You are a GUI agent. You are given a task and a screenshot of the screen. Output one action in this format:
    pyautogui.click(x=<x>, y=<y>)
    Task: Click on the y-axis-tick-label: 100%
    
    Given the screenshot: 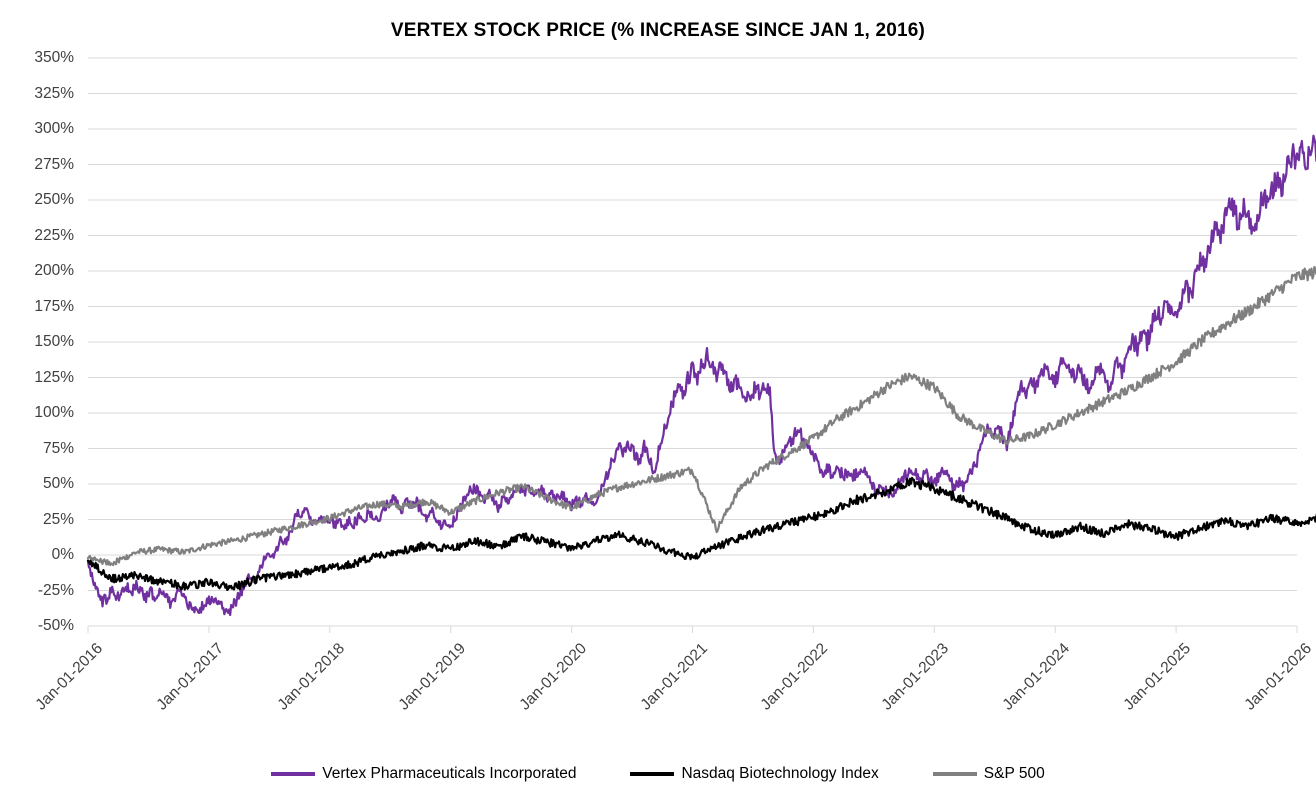 What is the action you would take?
    pyautogui.click(x=54, y=412)
    